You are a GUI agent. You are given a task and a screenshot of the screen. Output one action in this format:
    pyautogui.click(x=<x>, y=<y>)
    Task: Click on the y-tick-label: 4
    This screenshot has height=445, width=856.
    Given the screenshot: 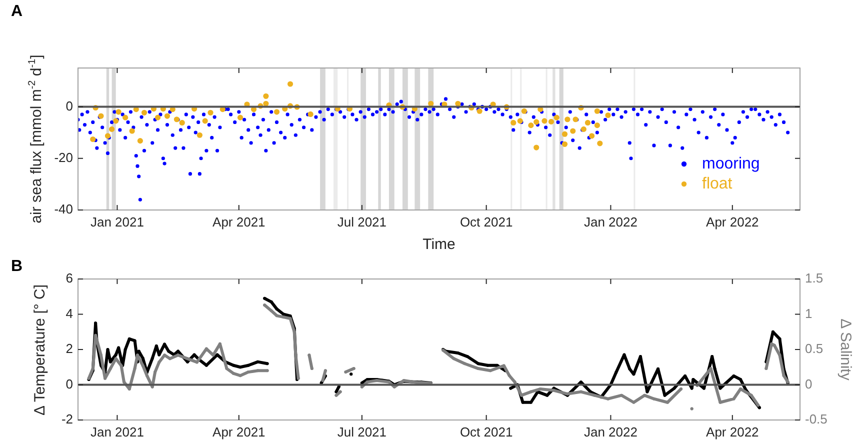 What is the action you would take?
    pyautogui.click(x=69, y=313)
    